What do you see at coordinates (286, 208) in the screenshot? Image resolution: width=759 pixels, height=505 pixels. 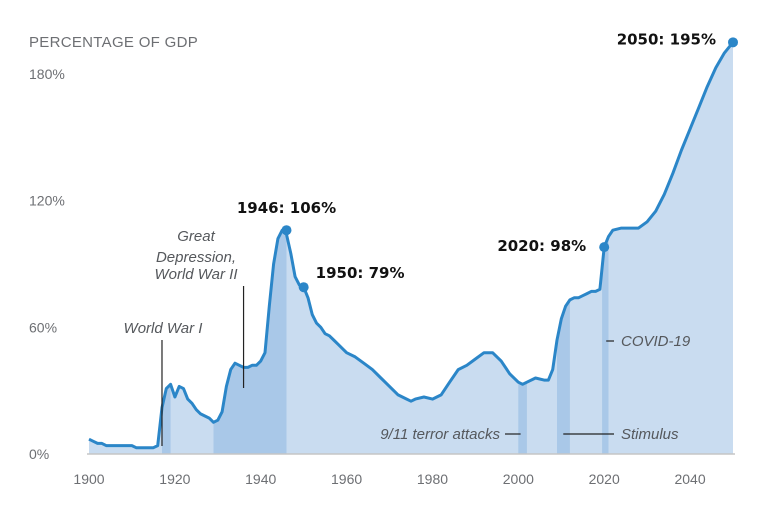 I see `callout-label: 1946: 106%` at bounding box center [286, 208].